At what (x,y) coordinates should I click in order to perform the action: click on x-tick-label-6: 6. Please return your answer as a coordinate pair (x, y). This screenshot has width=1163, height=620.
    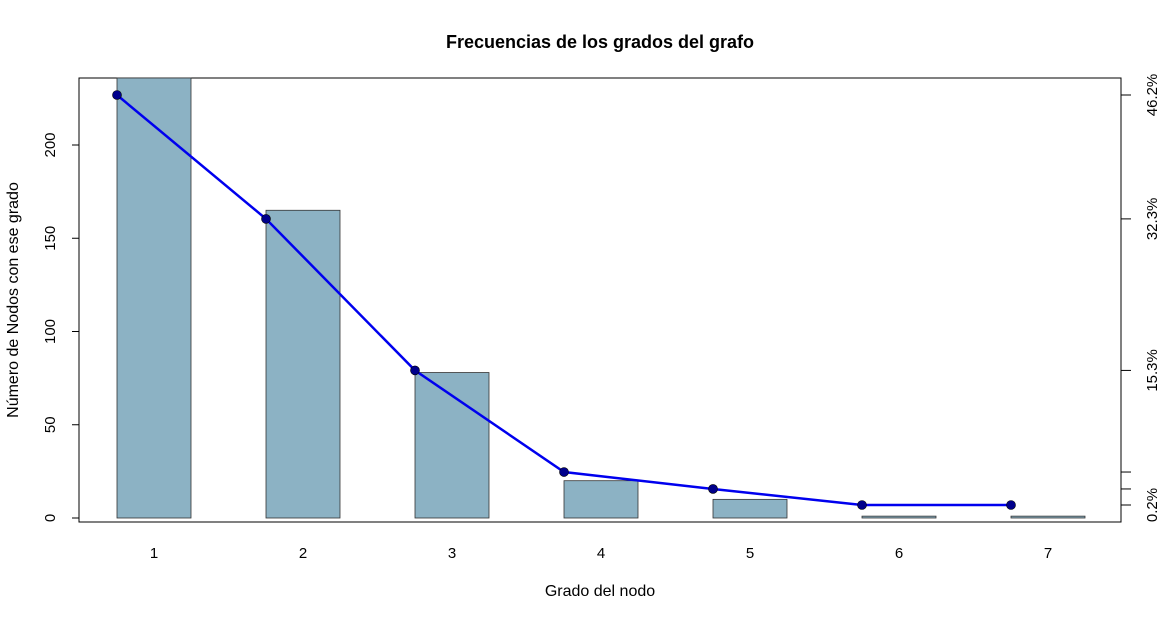
    Looking at the image, I should click on (899, 553).